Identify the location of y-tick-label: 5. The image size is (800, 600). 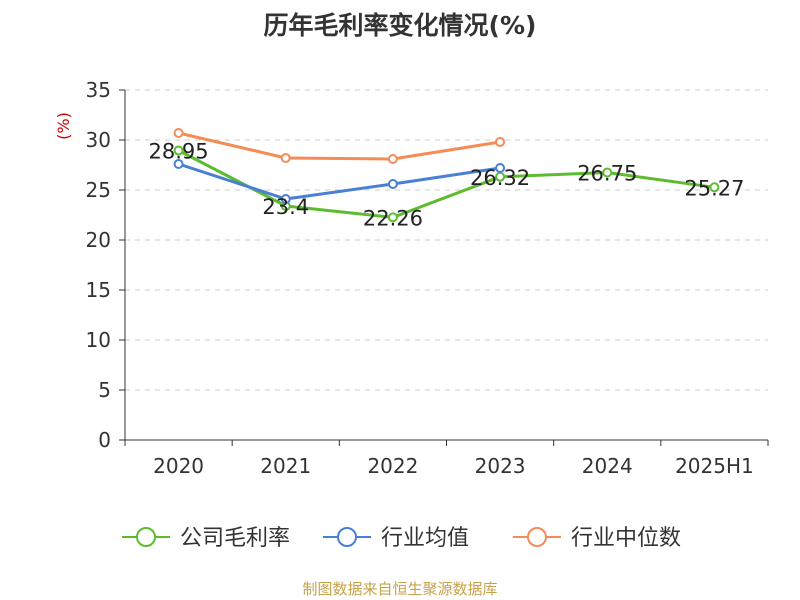
(104, 390).